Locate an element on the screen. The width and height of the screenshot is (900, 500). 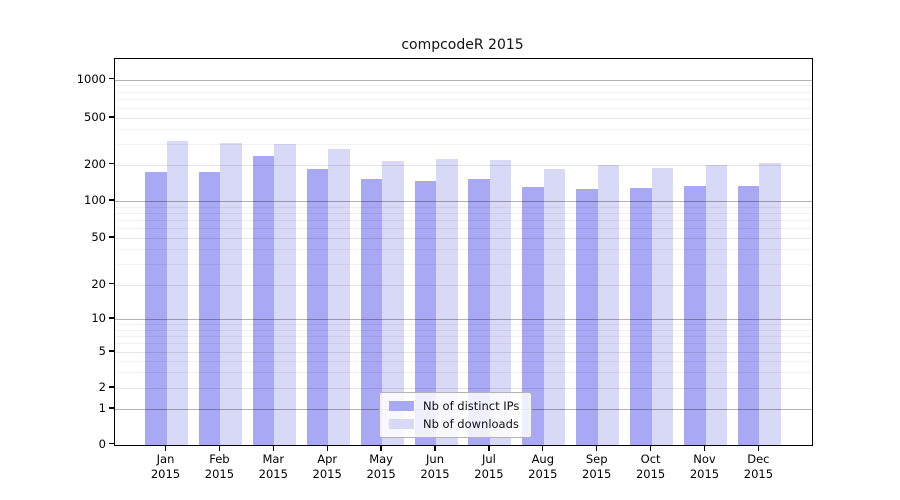
y-tick-label-500: 500 is located at coordinates (95, 117).